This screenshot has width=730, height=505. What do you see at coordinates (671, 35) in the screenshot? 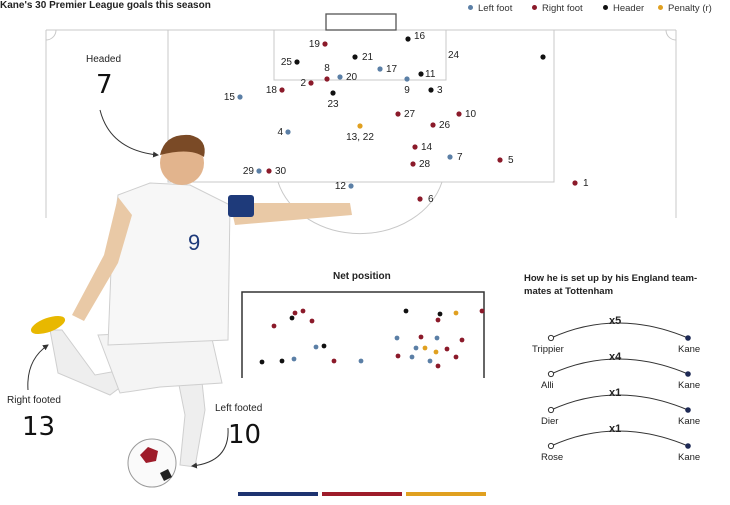
I see `corner-arc-right` at bounding box center [671, 35].